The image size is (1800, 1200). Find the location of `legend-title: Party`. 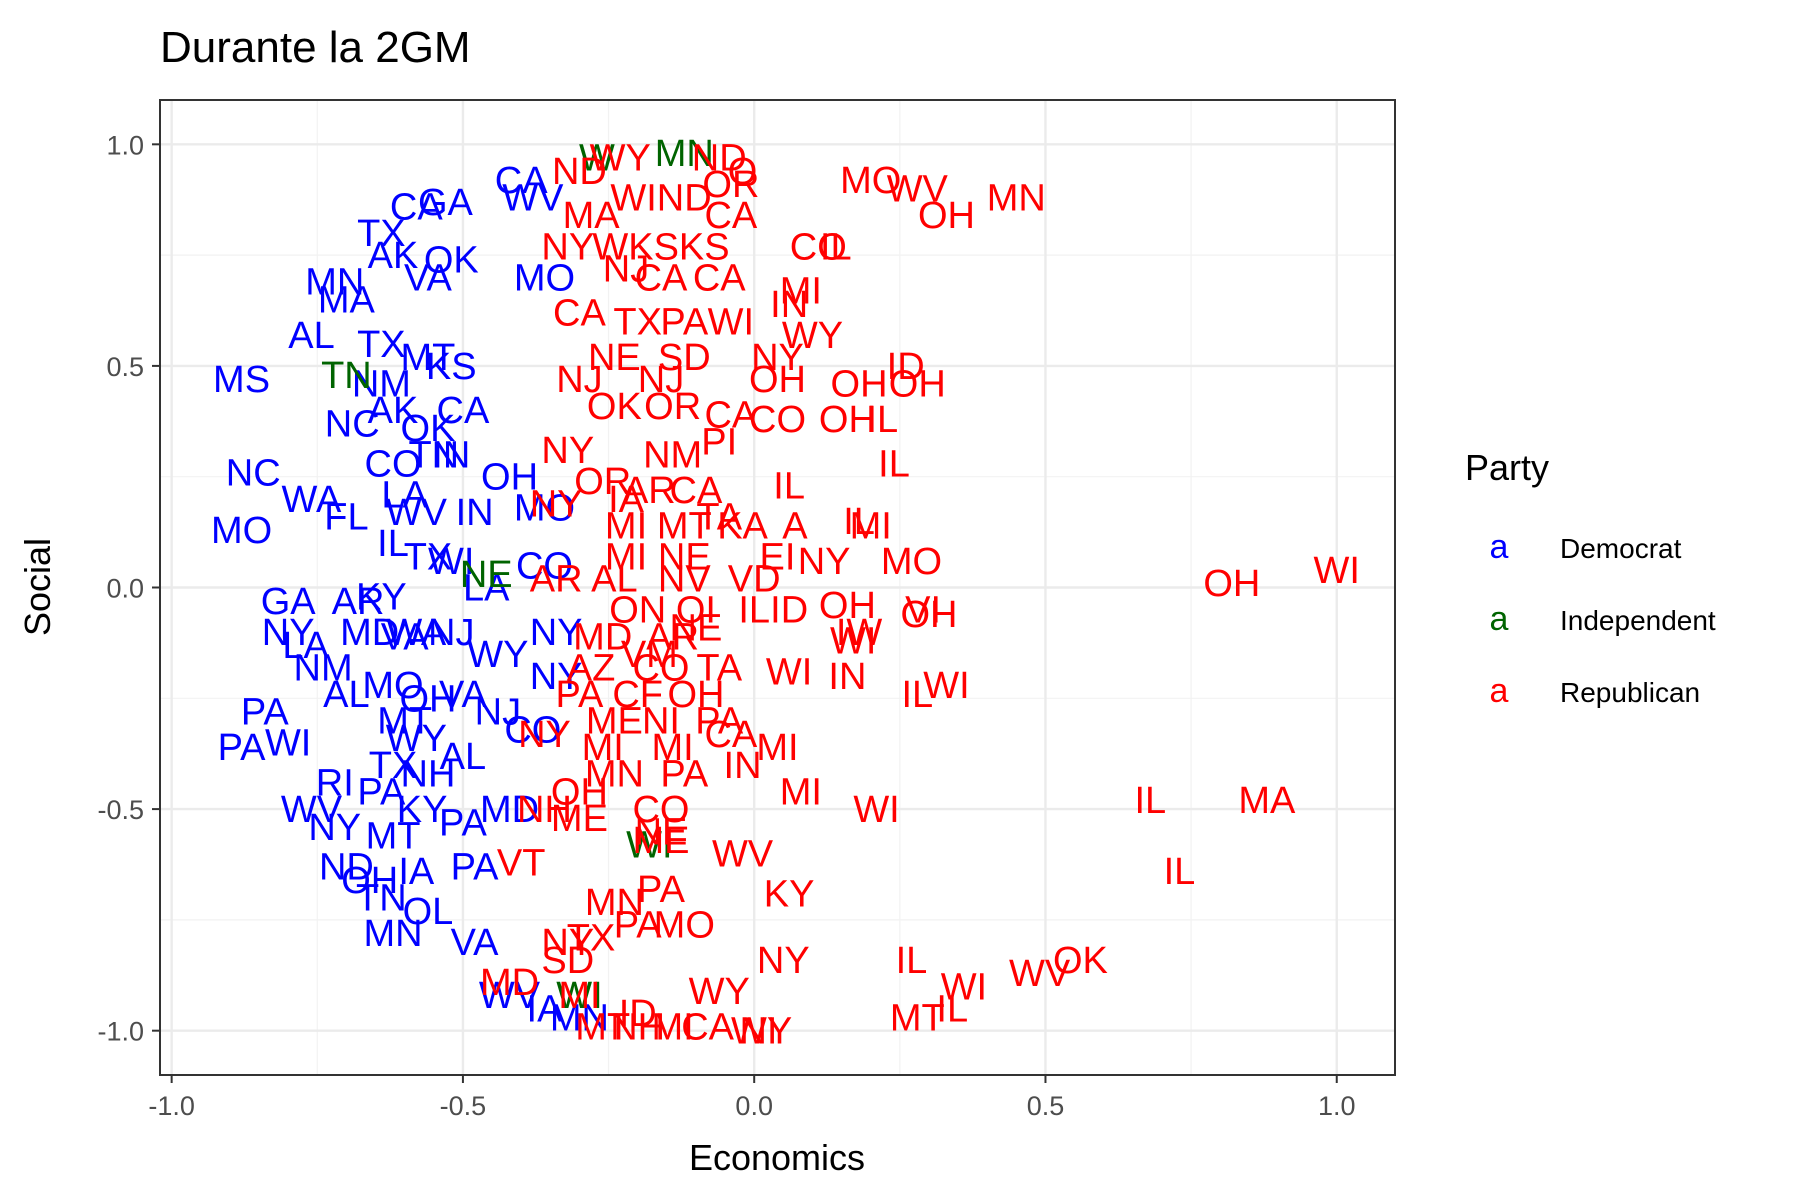

legend-title: Party is located at coordinates (1507, 467).